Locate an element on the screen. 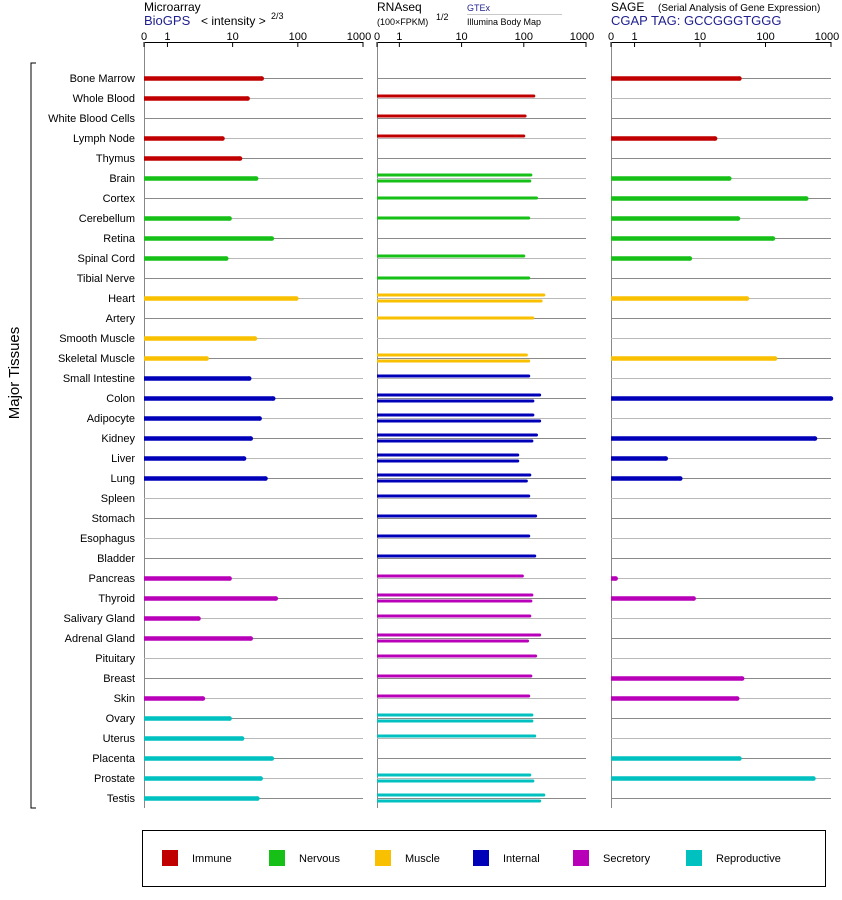 This screenshot has width=842, height=900. tissue-bracket is located at coordinates (33, 435).